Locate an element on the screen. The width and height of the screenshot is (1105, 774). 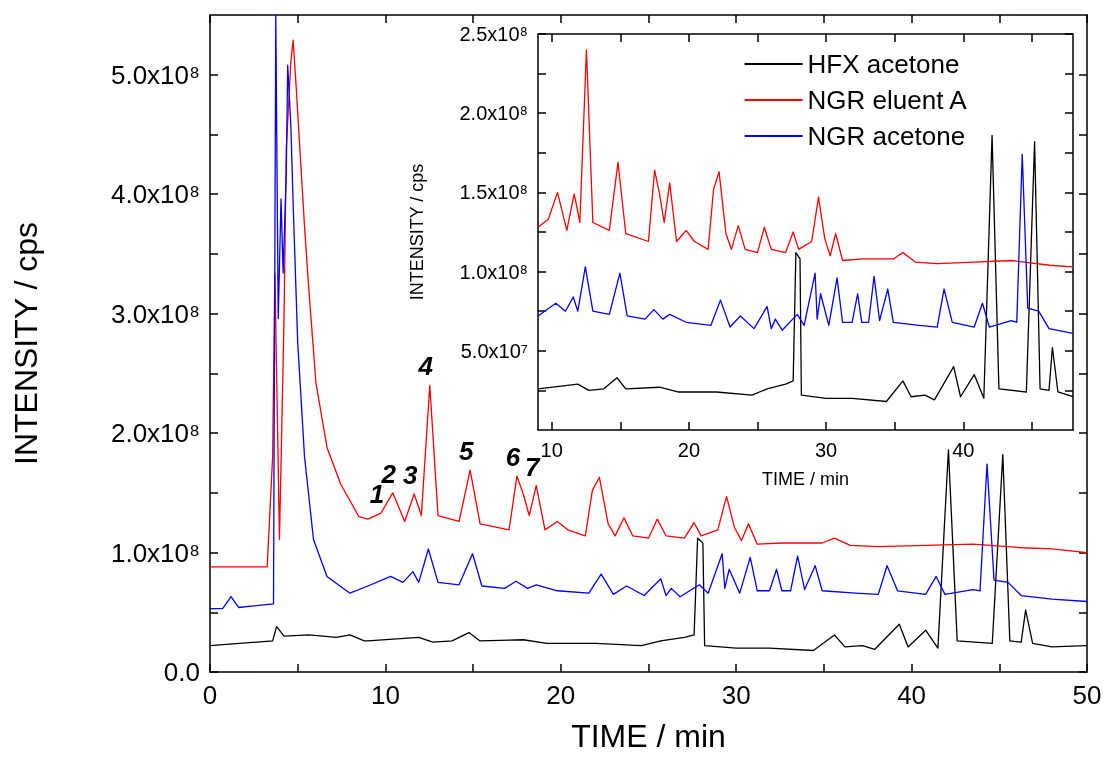
legend-label: HFX acetone is located at coordinates (883, 64).